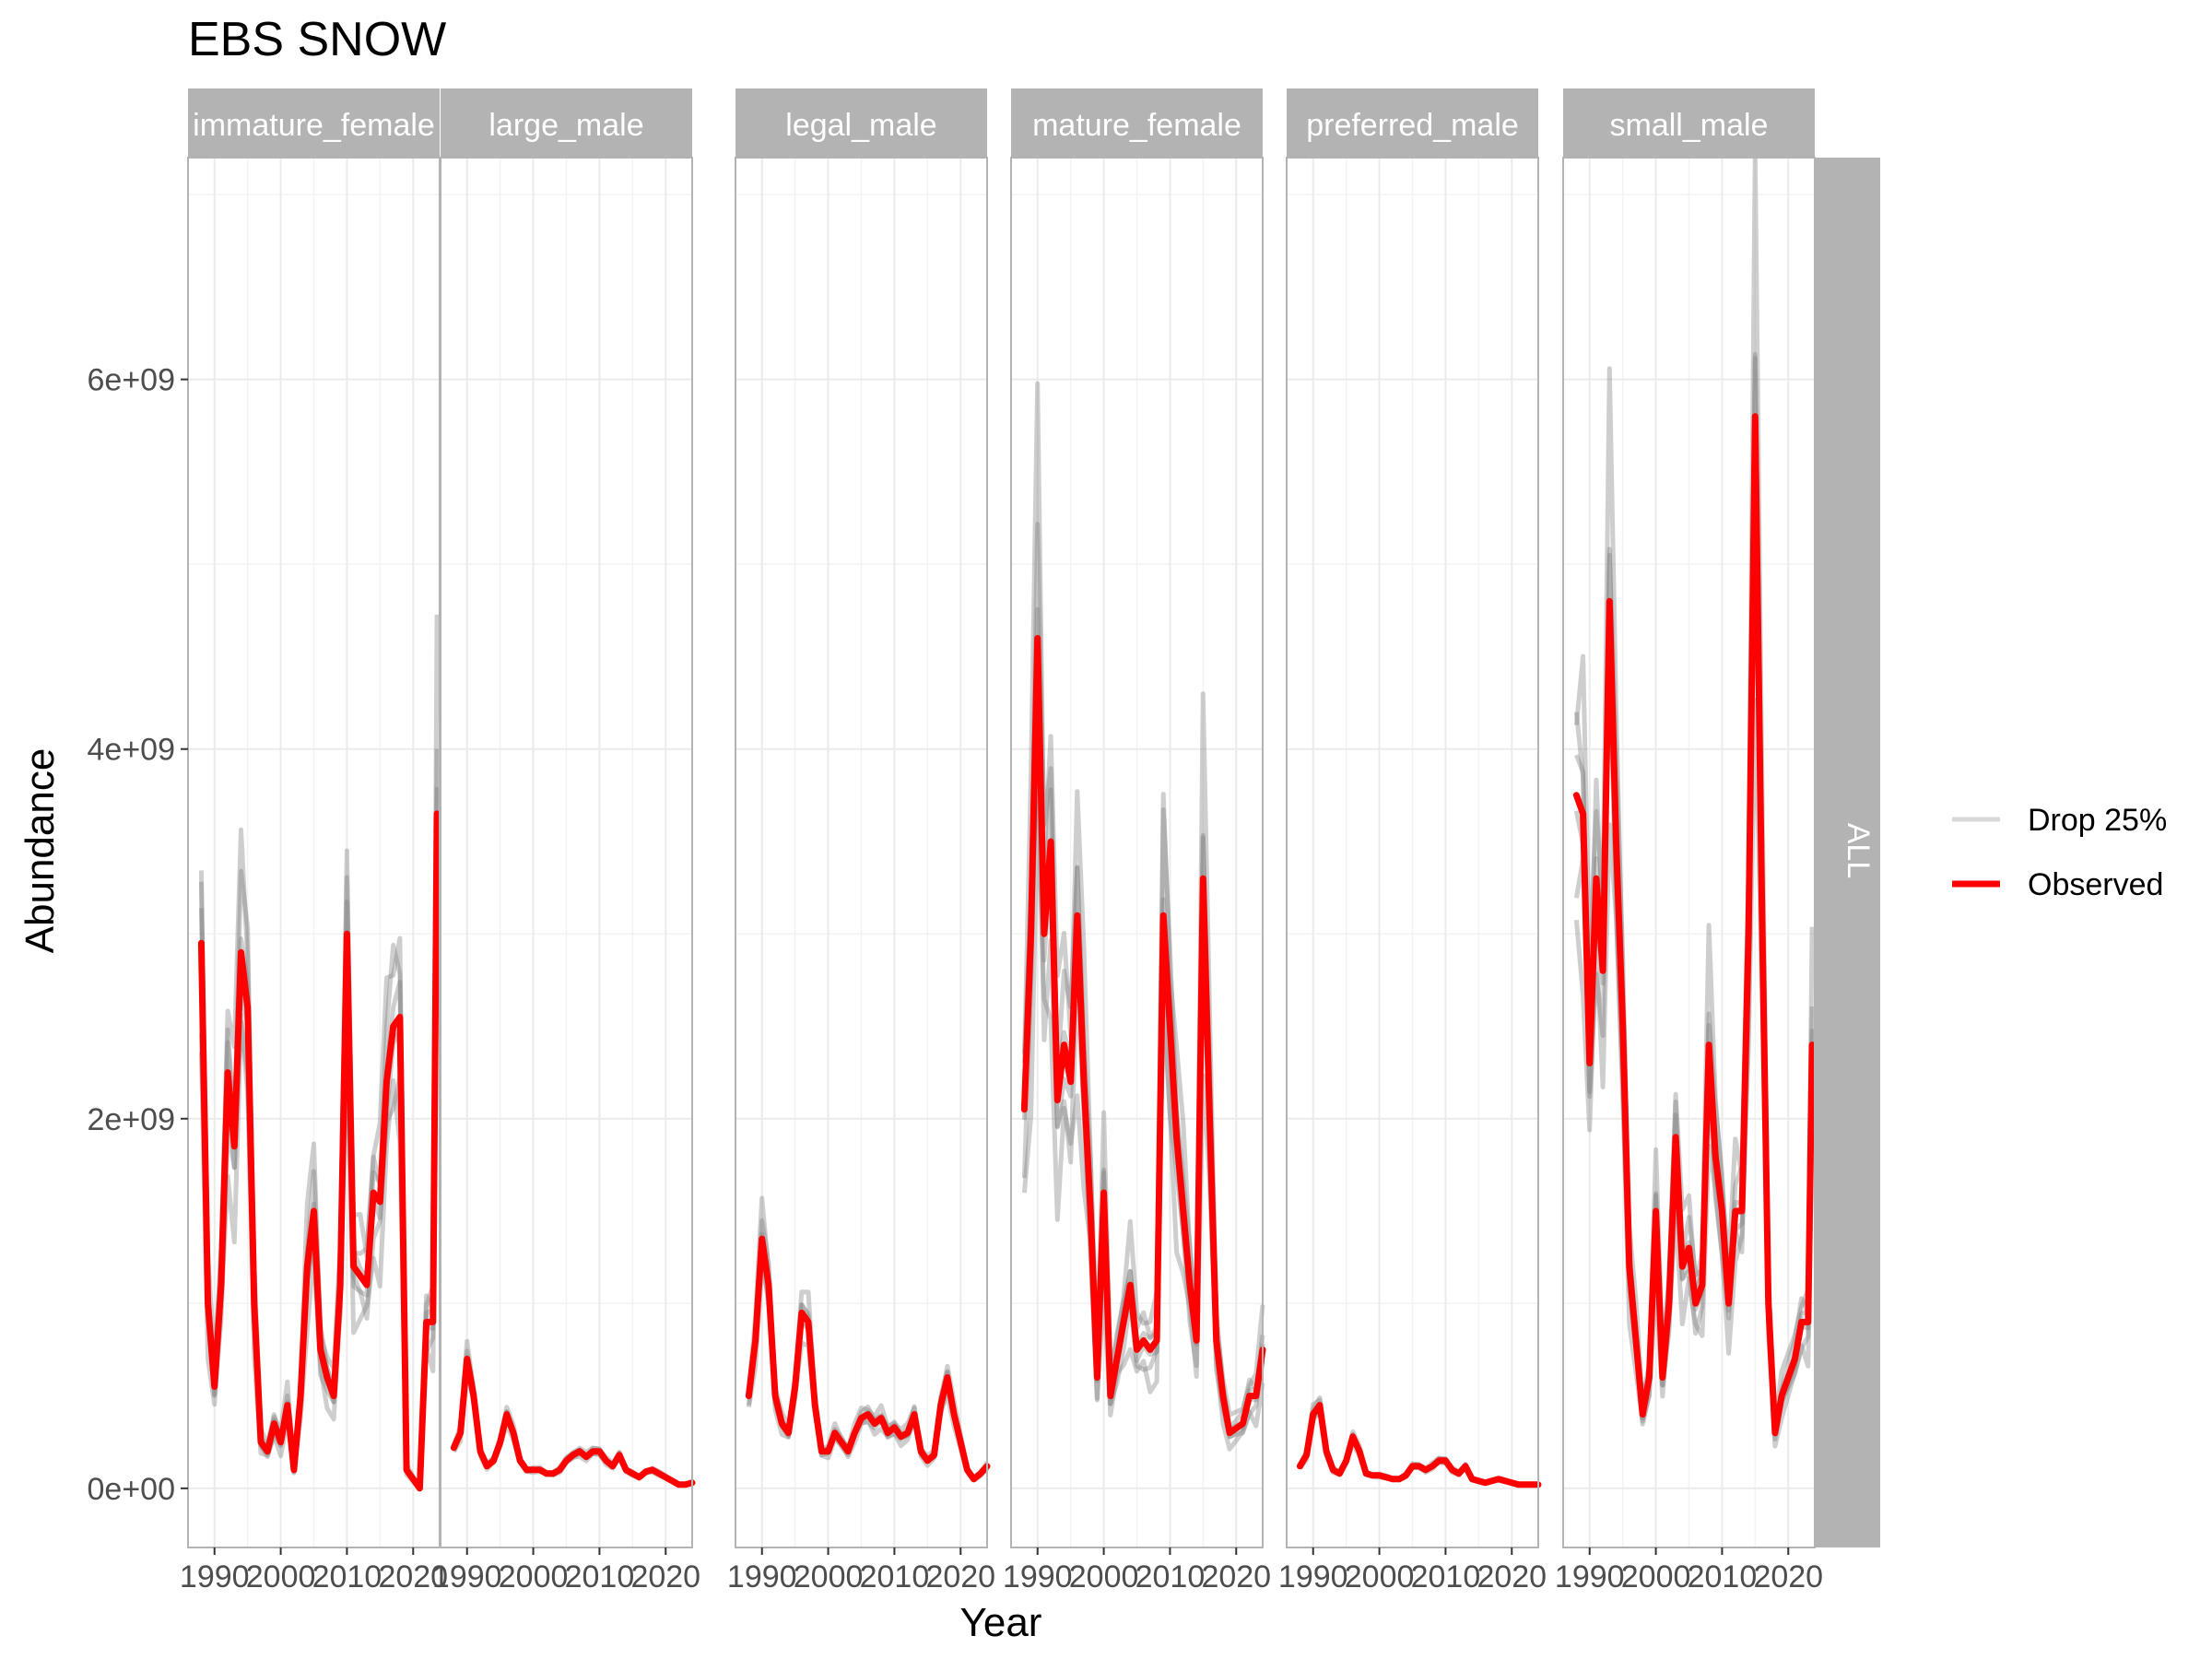 The height and width of the screenshot is (1659, 2212). I want to click on row-strip-background, so click(1848, 852).